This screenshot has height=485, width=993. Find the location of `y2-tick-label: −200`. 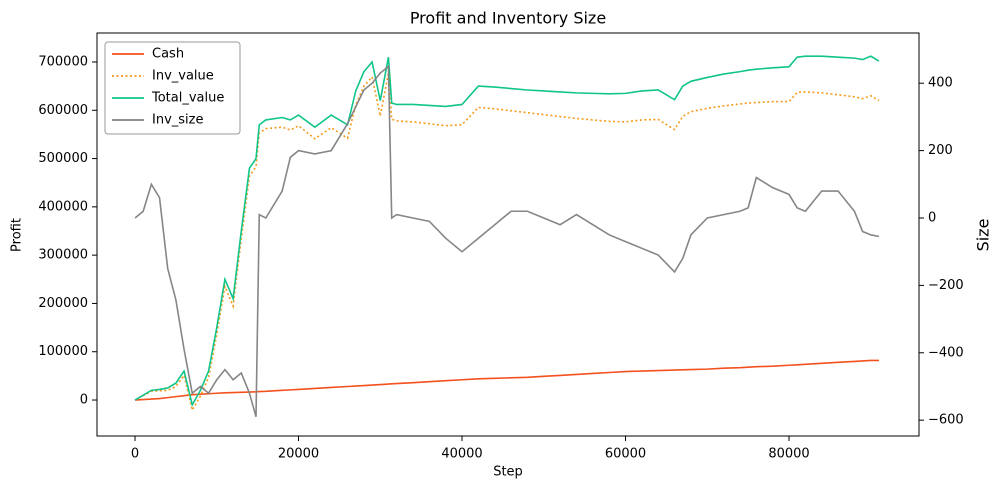

y2-tick-label: −200 is located at coordinates (946, 285).